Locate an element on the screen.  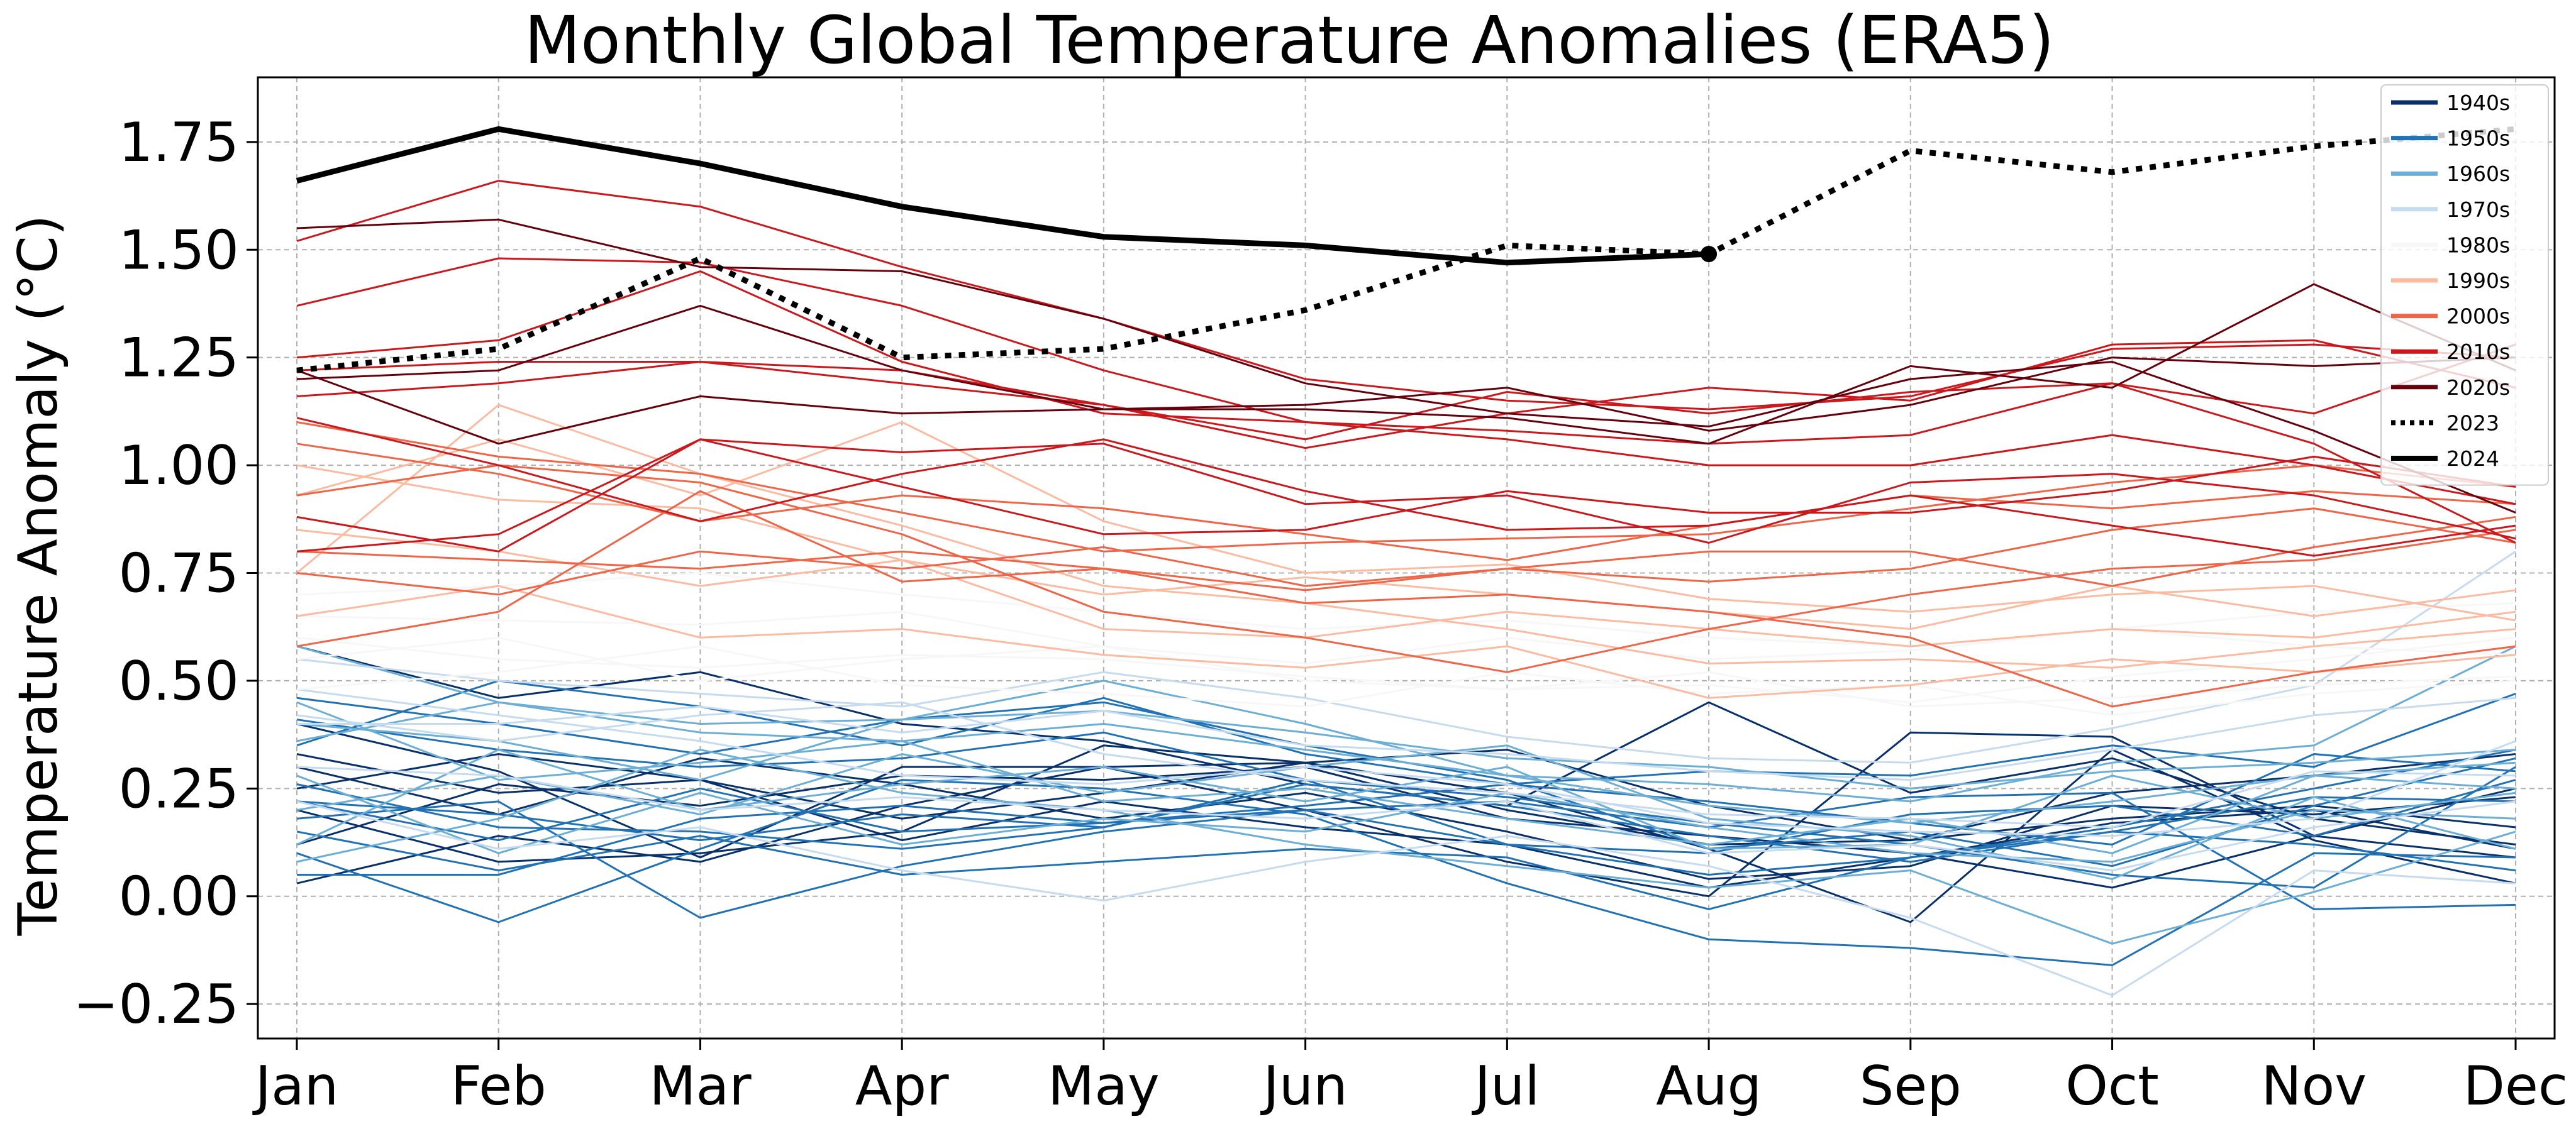
x-tick-label: Nov is located at coordinates (2314, 1087).